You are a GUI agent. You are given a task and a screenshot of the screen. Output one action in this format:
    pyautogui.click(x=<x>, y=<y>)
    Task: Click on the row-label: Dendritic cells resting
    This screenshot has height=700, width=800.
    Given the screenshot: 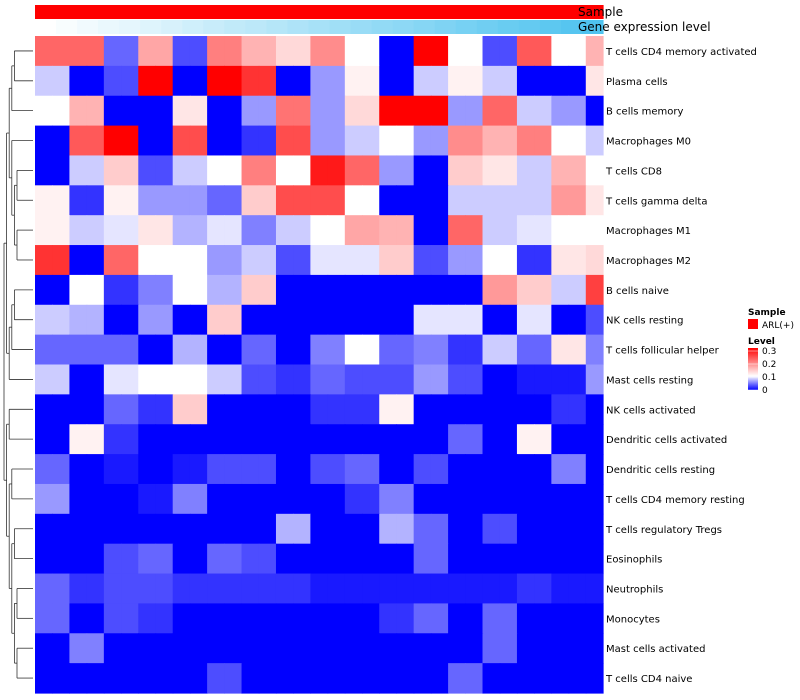 What is the action you would take?
    pyautogui.click(x=660, y=470)
    